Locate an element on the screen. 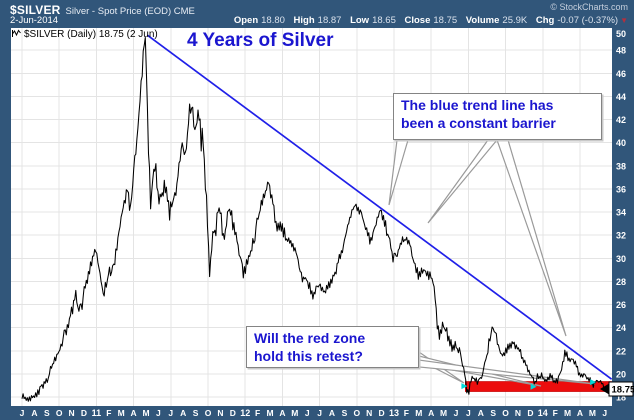 The width and height of the screenshot is (634, 420). price-flag-text: 18.75 is located at coordinates (623, 390).